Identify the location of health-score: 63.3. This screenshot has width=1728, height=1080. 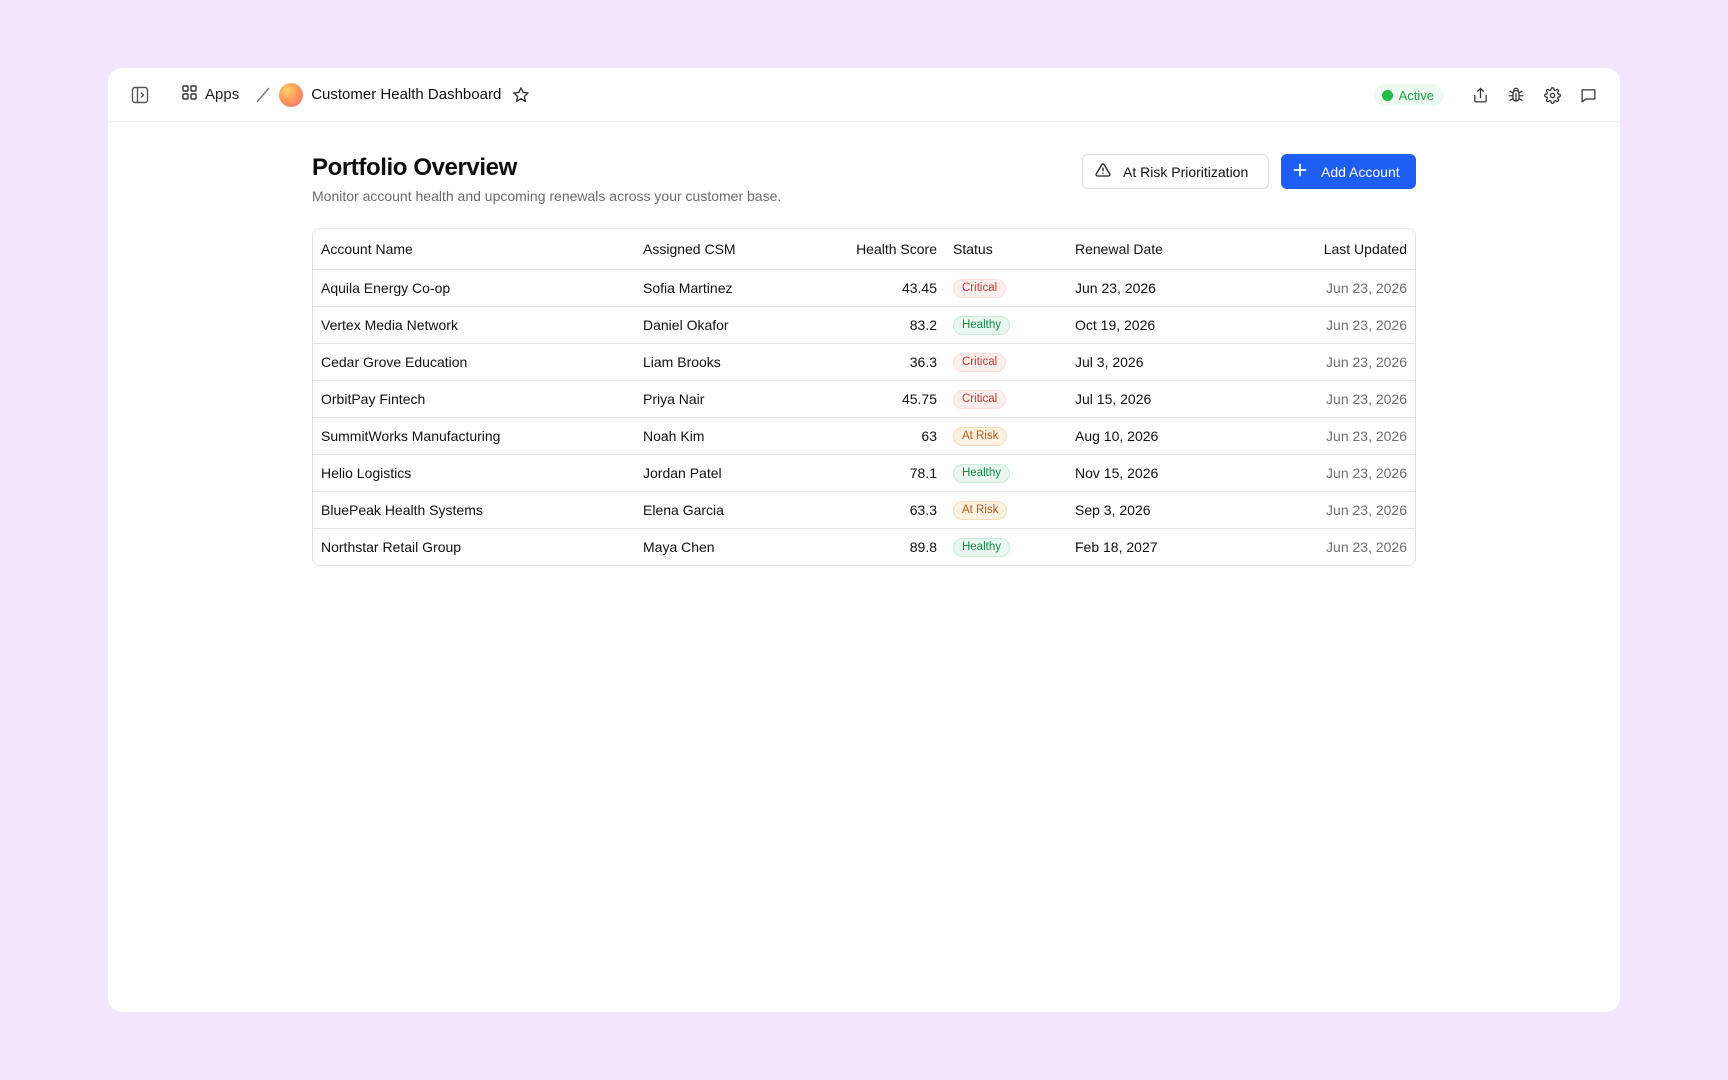
(870, 510).